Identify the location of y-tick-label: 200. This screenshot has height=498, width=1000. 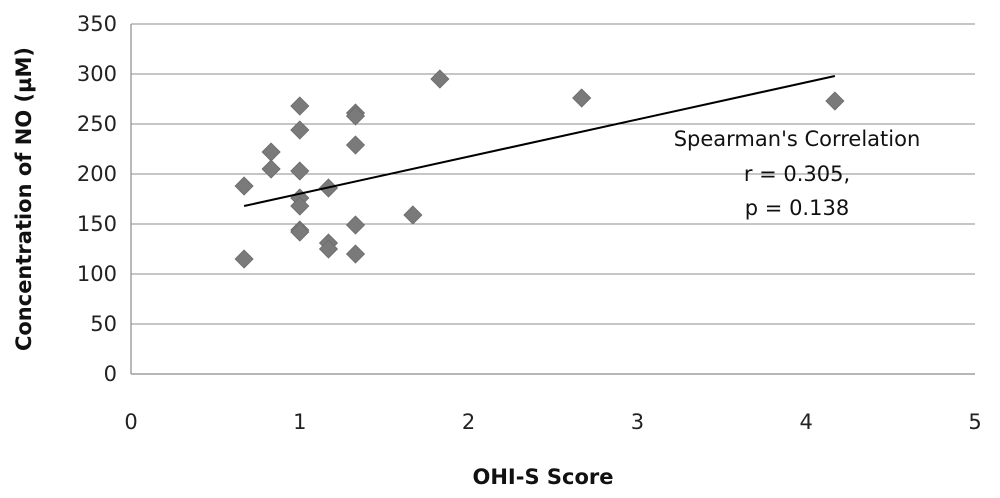
(97, 174).